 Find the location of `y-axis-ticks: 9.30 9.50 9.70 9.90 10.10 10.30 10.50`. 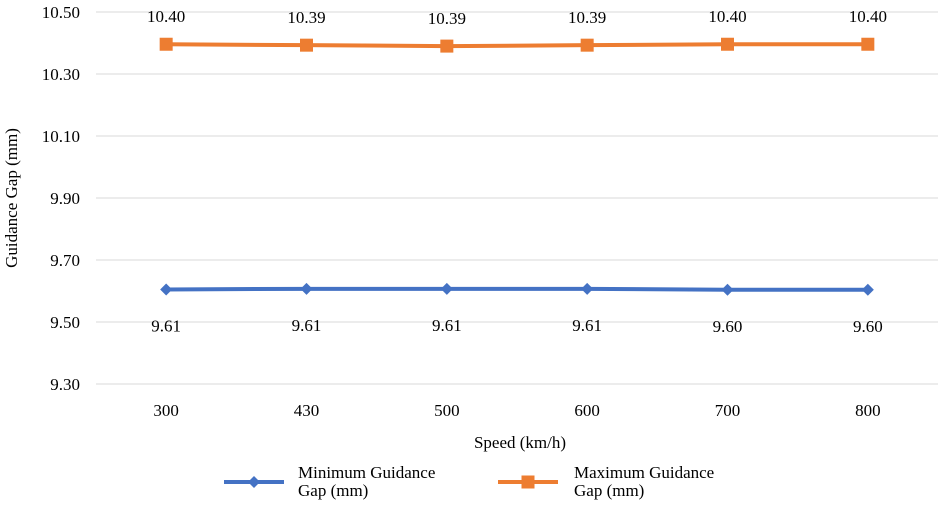

y-axis-ticks: 9.30 9.50 9.70 9.90 10.10 10.30 10.50 is located at coordinates (61, 198).